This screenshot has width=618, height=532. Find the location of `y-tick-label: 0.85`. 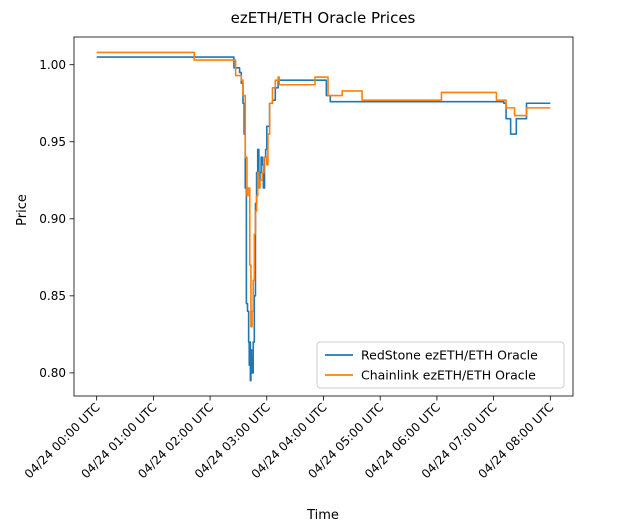

y-tick-label: 0.85 is located at coordinates (52, 296).